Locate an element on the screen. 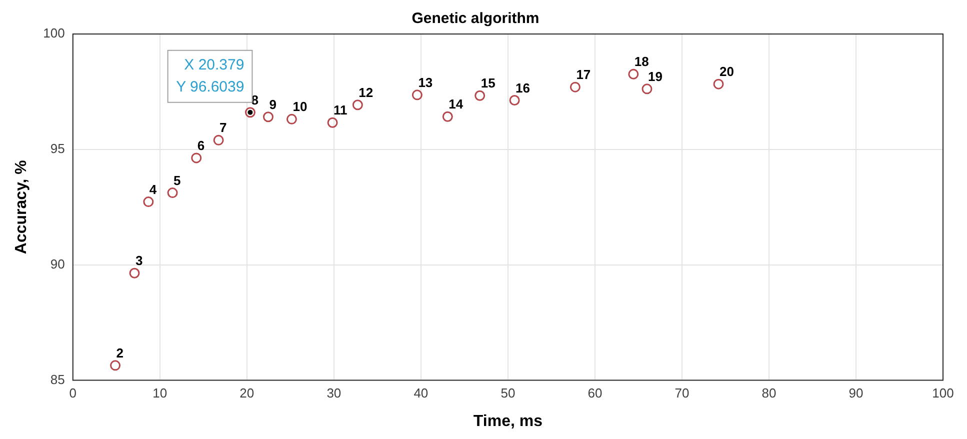 The width and height of the screenshot is (967, 439). annotation: 3 is located at coordinates (139, 260).